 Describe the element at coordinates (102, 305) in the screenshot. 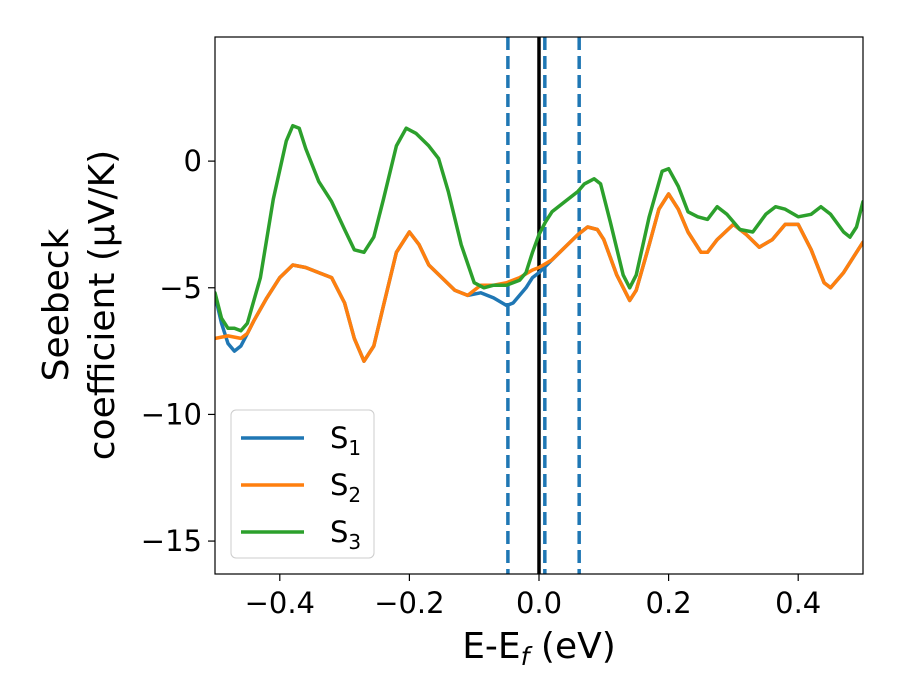

I see `y-axis-label-line2: coefficient (μV/K)` at that location.